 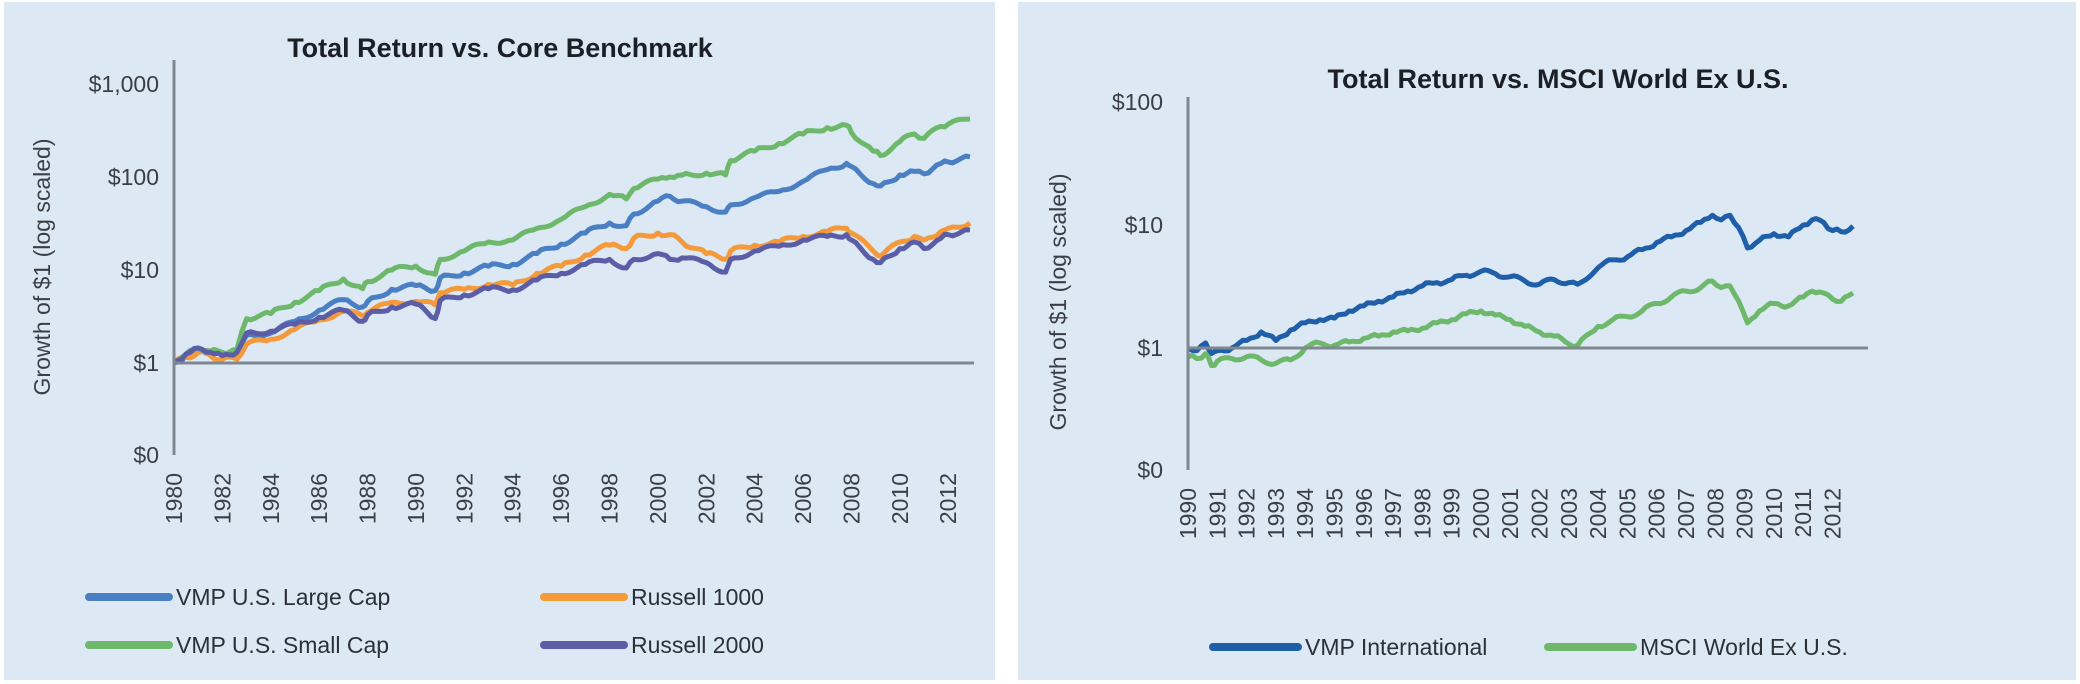 What do you see at coordinates (500, 48) in the screenshot?
I see `chart-title: Total Return vs. Core Benchmark` at bounding box center [500, 48].